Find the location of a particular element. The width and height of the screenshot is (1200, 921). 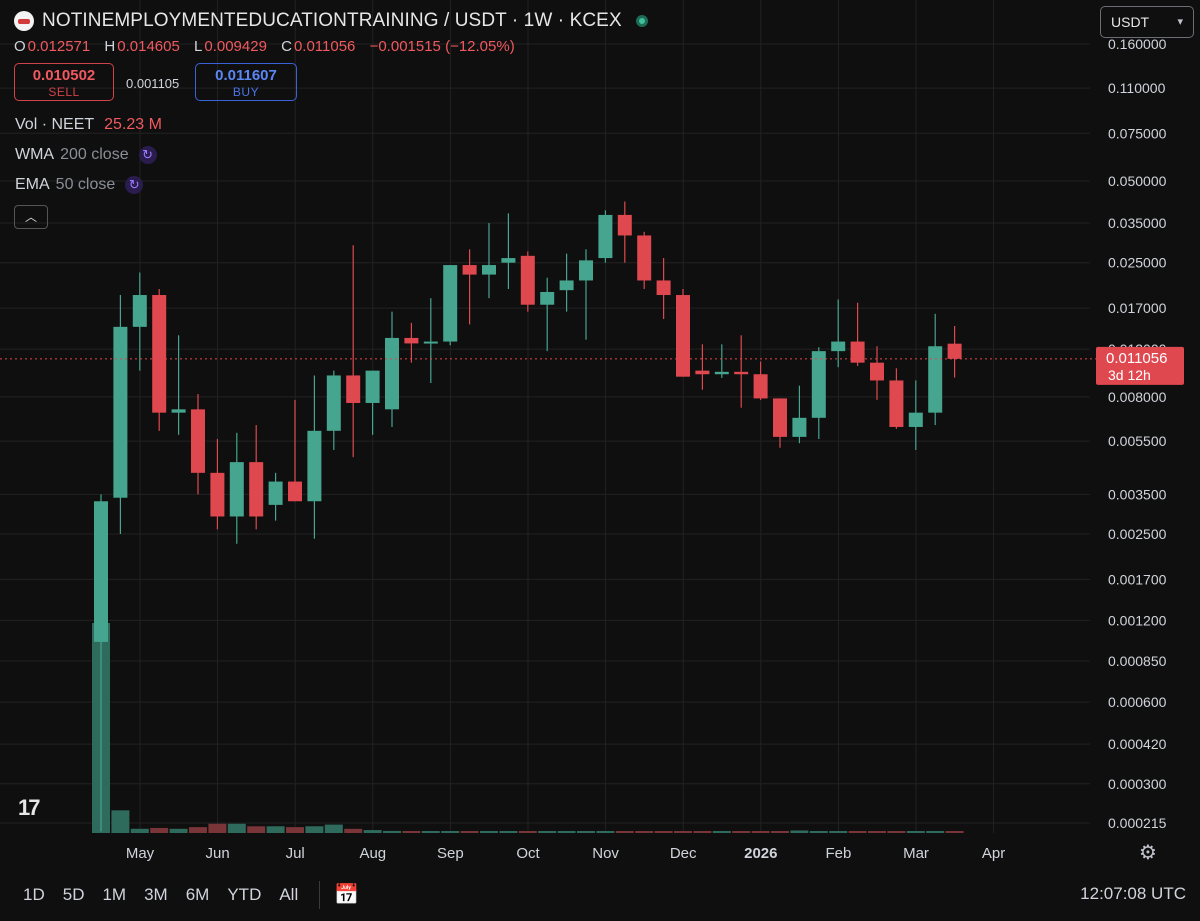

timeframe-button: 1M is located at coordinates (114, 894).